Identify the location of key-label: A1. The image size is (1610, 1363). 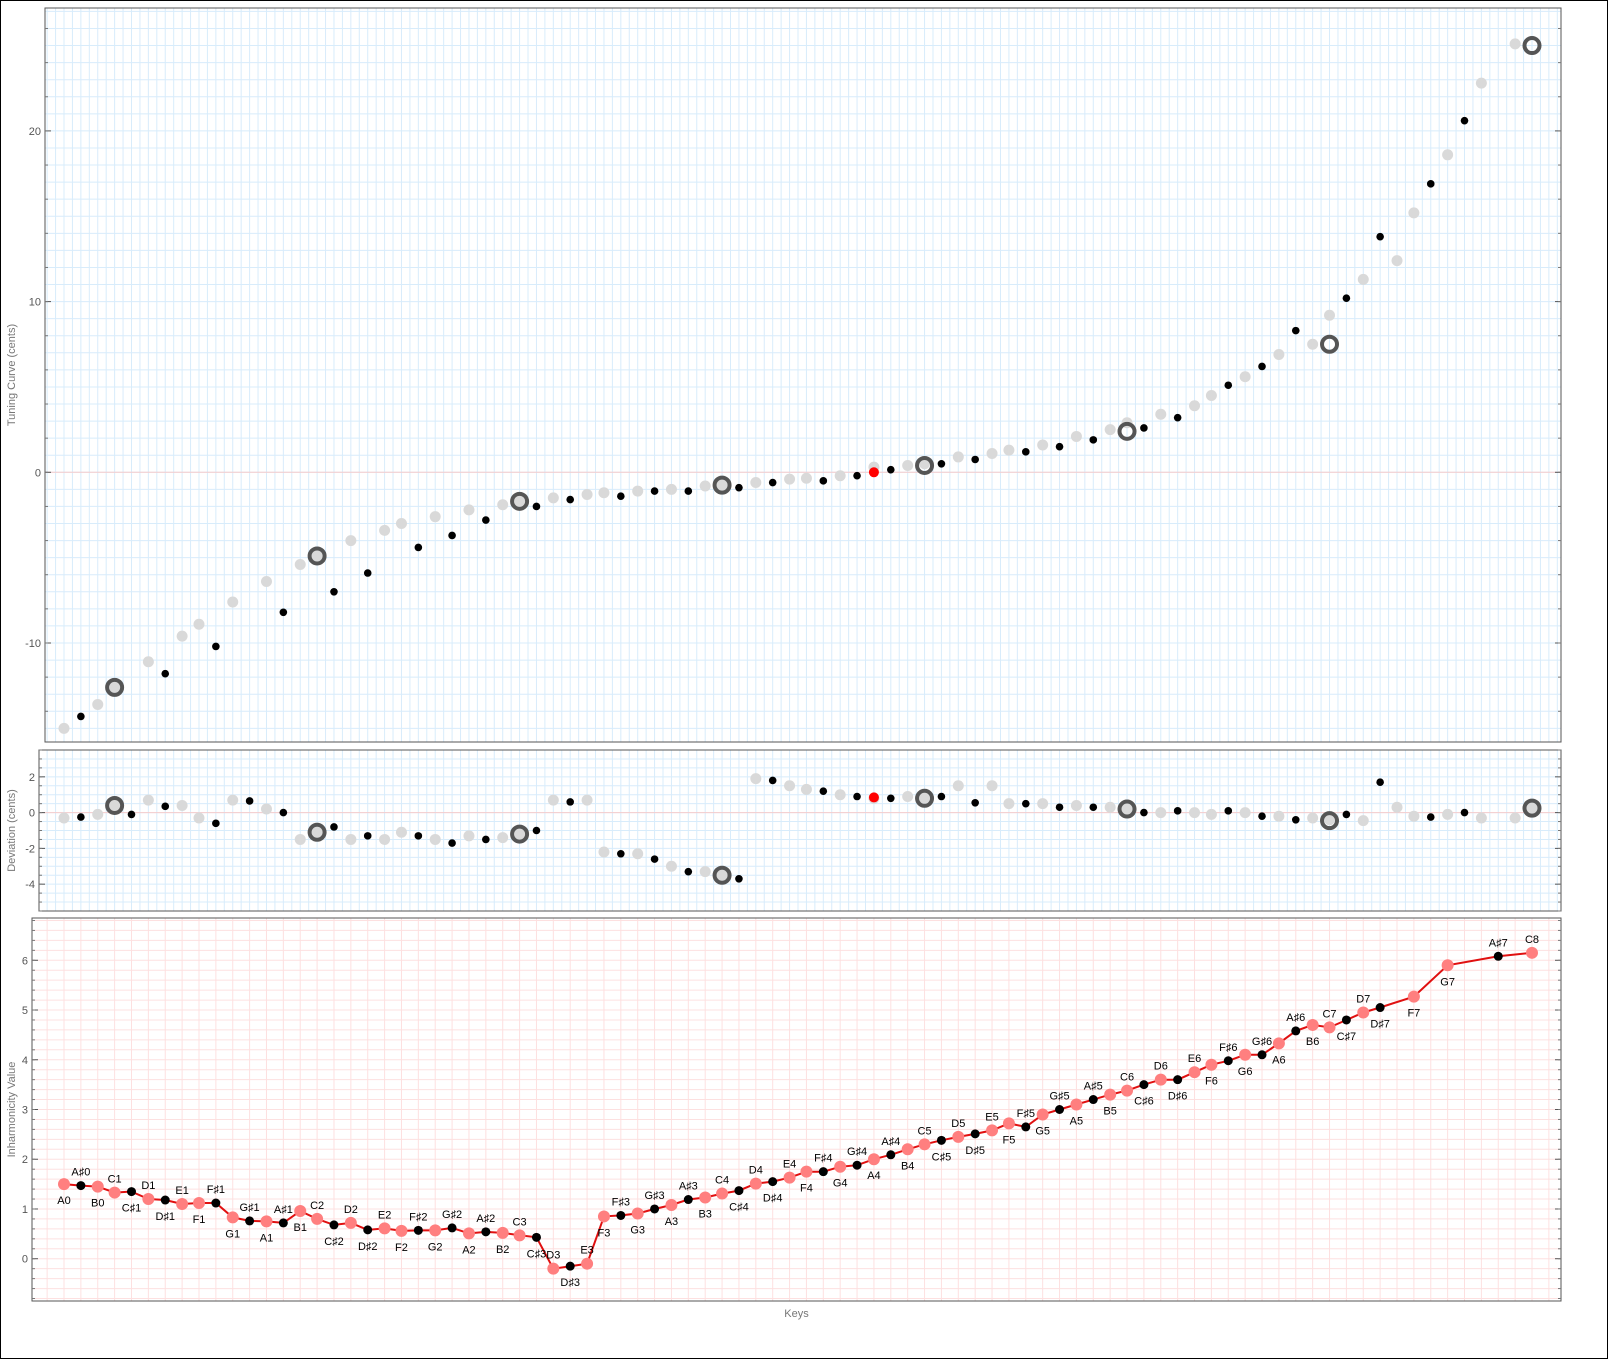
(266, 1238).